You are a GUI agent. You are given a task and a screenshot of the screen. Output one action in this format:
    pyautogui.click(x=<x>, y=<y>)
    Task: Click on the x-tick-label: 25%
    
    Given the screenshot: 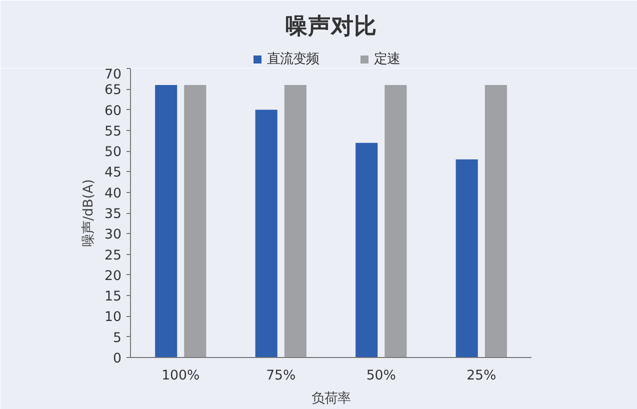 What is the action you would take?
    pyautogui.click(x=481, y=376)
    